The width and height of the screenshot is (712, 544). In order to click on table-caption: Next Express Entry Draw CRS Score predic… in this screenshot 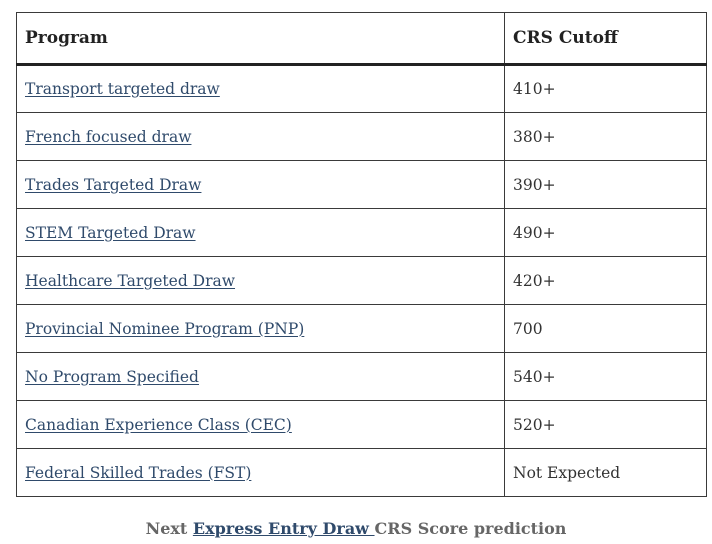, I will do `click(356, 528)`.